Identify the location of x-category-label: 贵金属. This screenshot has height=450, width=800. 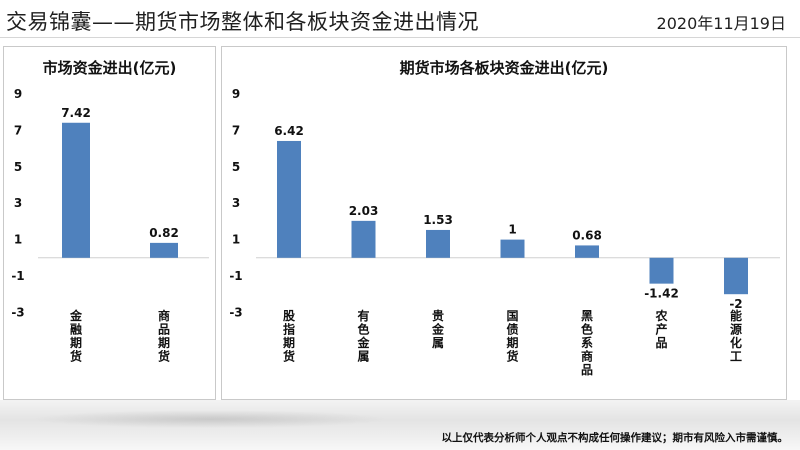
(438, 329).